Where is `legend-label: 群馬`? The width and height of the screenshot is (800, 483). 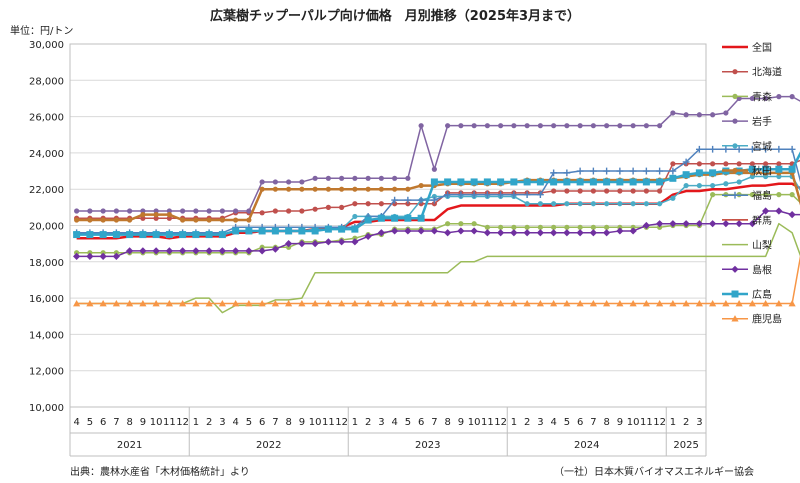
legend-label: 群馬 is located at coordinates (762, 220).